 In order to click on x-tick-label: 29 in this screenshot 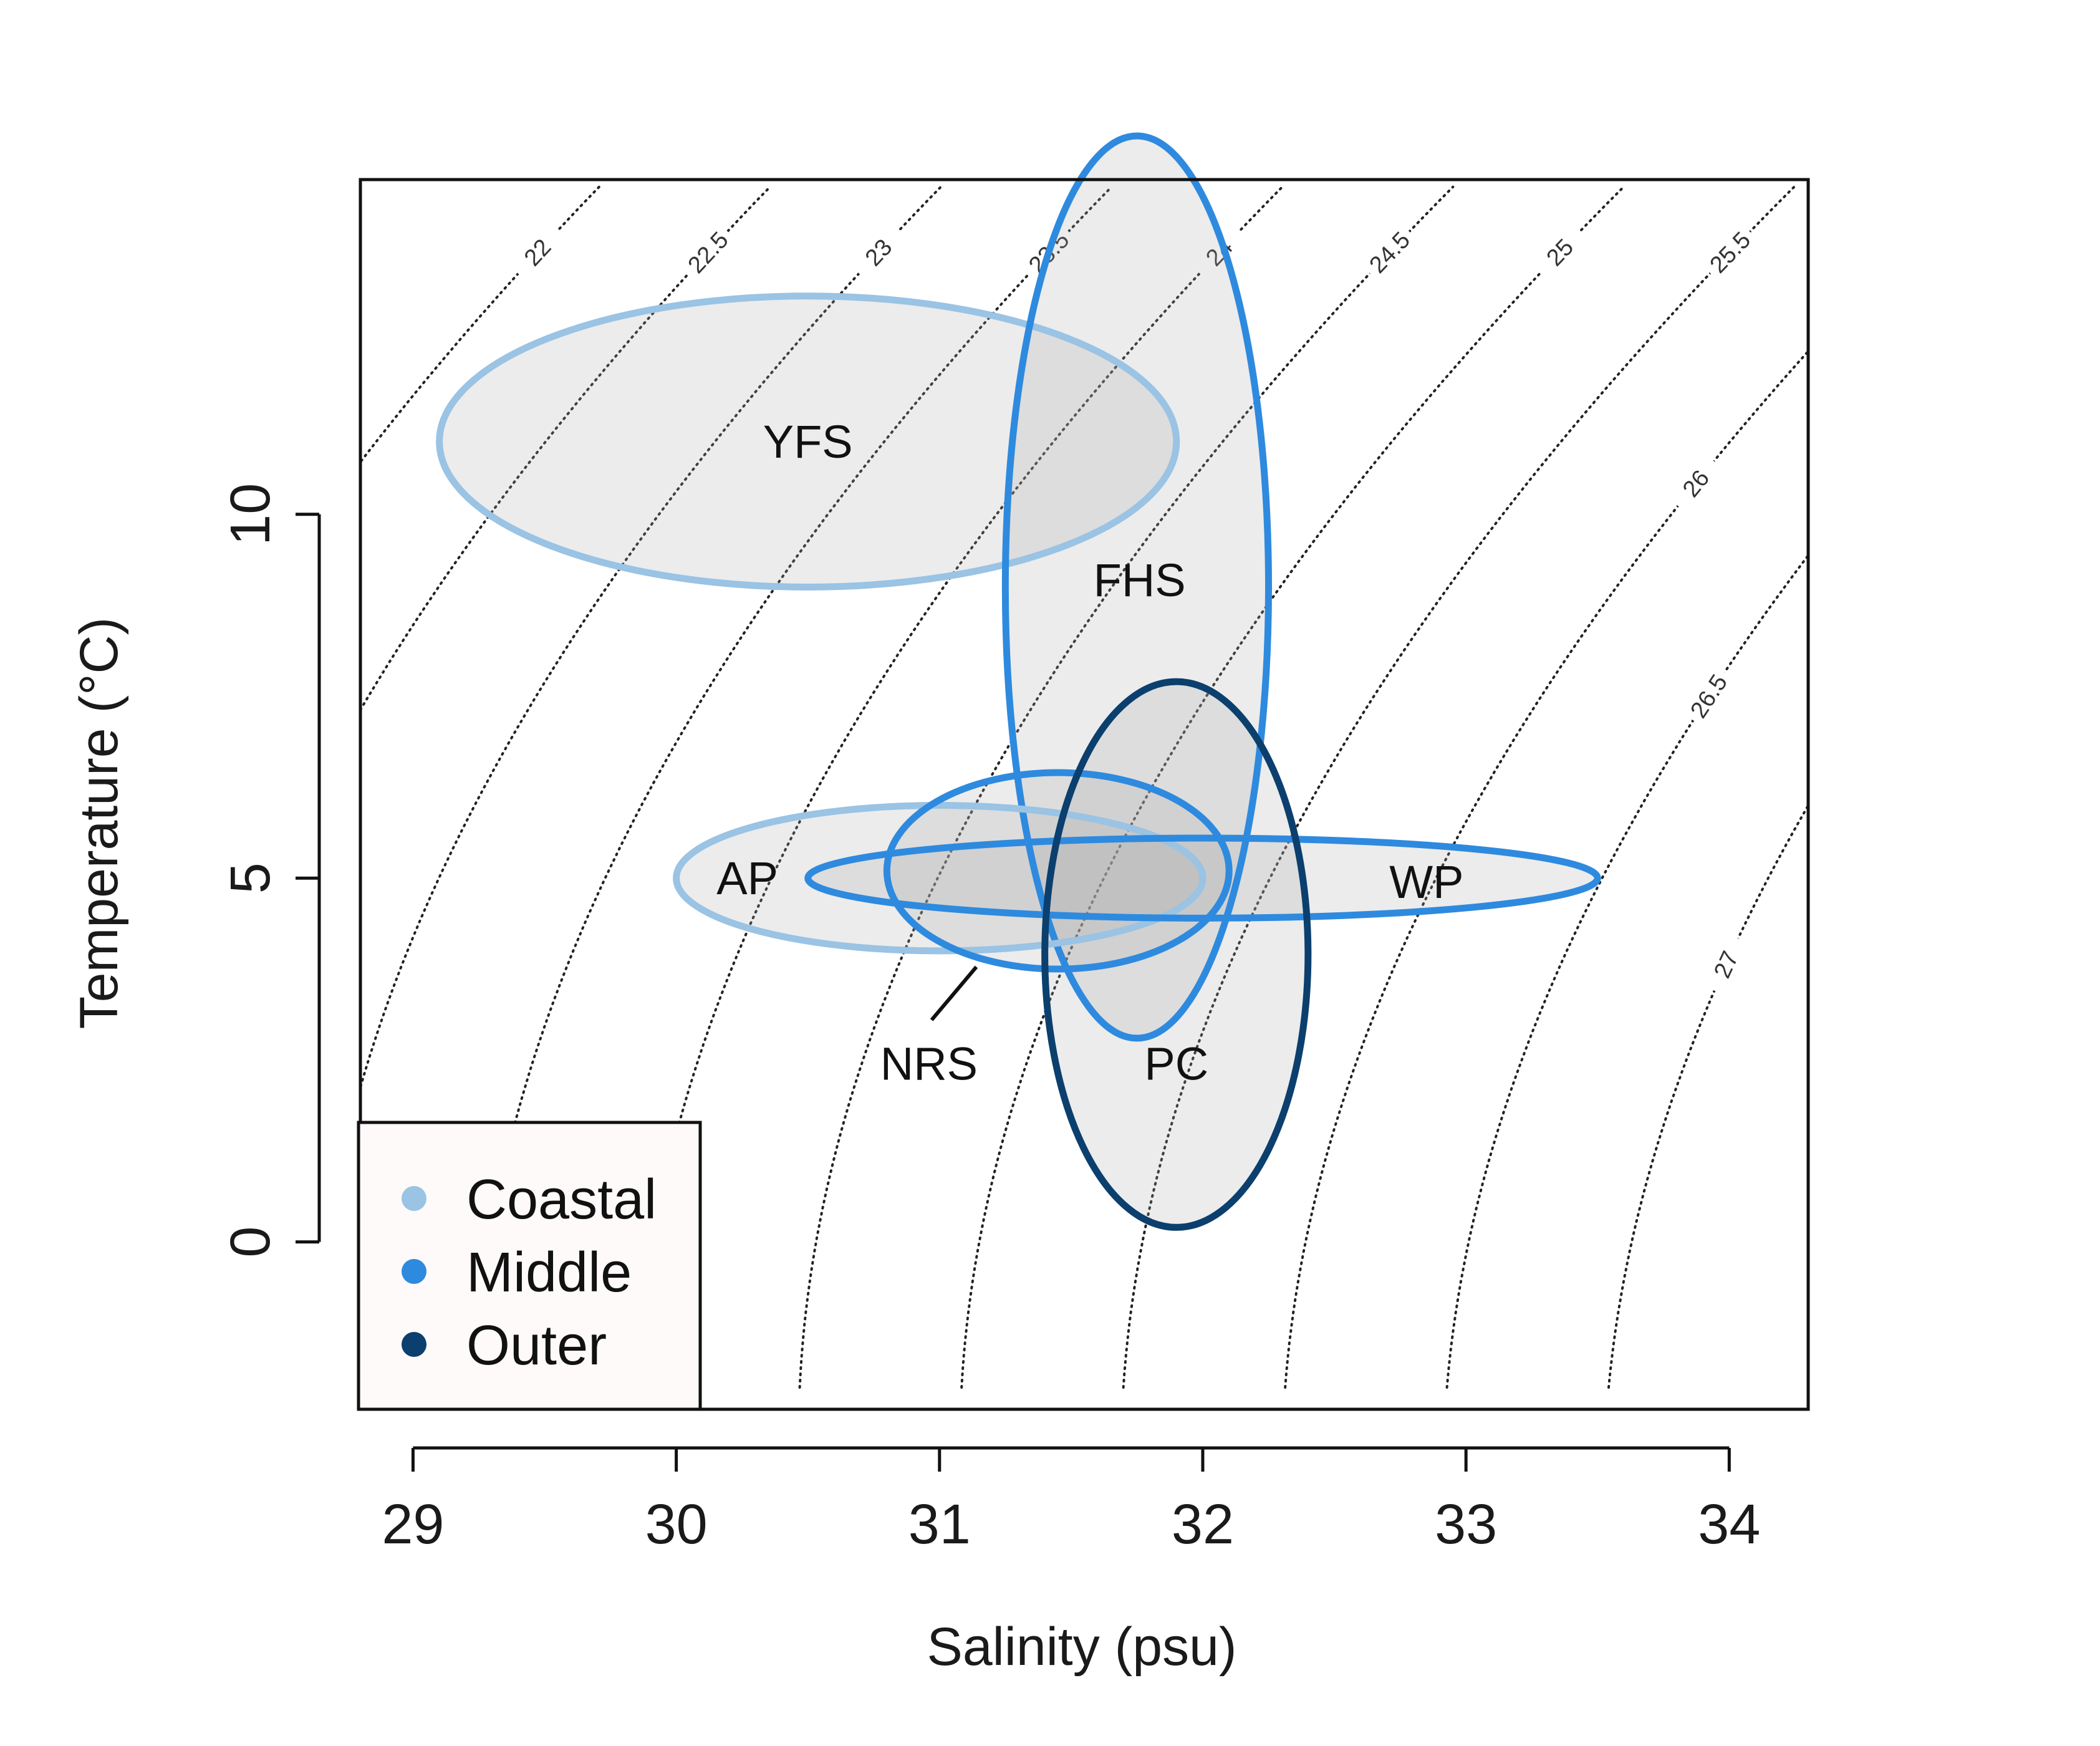, I will do `click(413, 1524)`.